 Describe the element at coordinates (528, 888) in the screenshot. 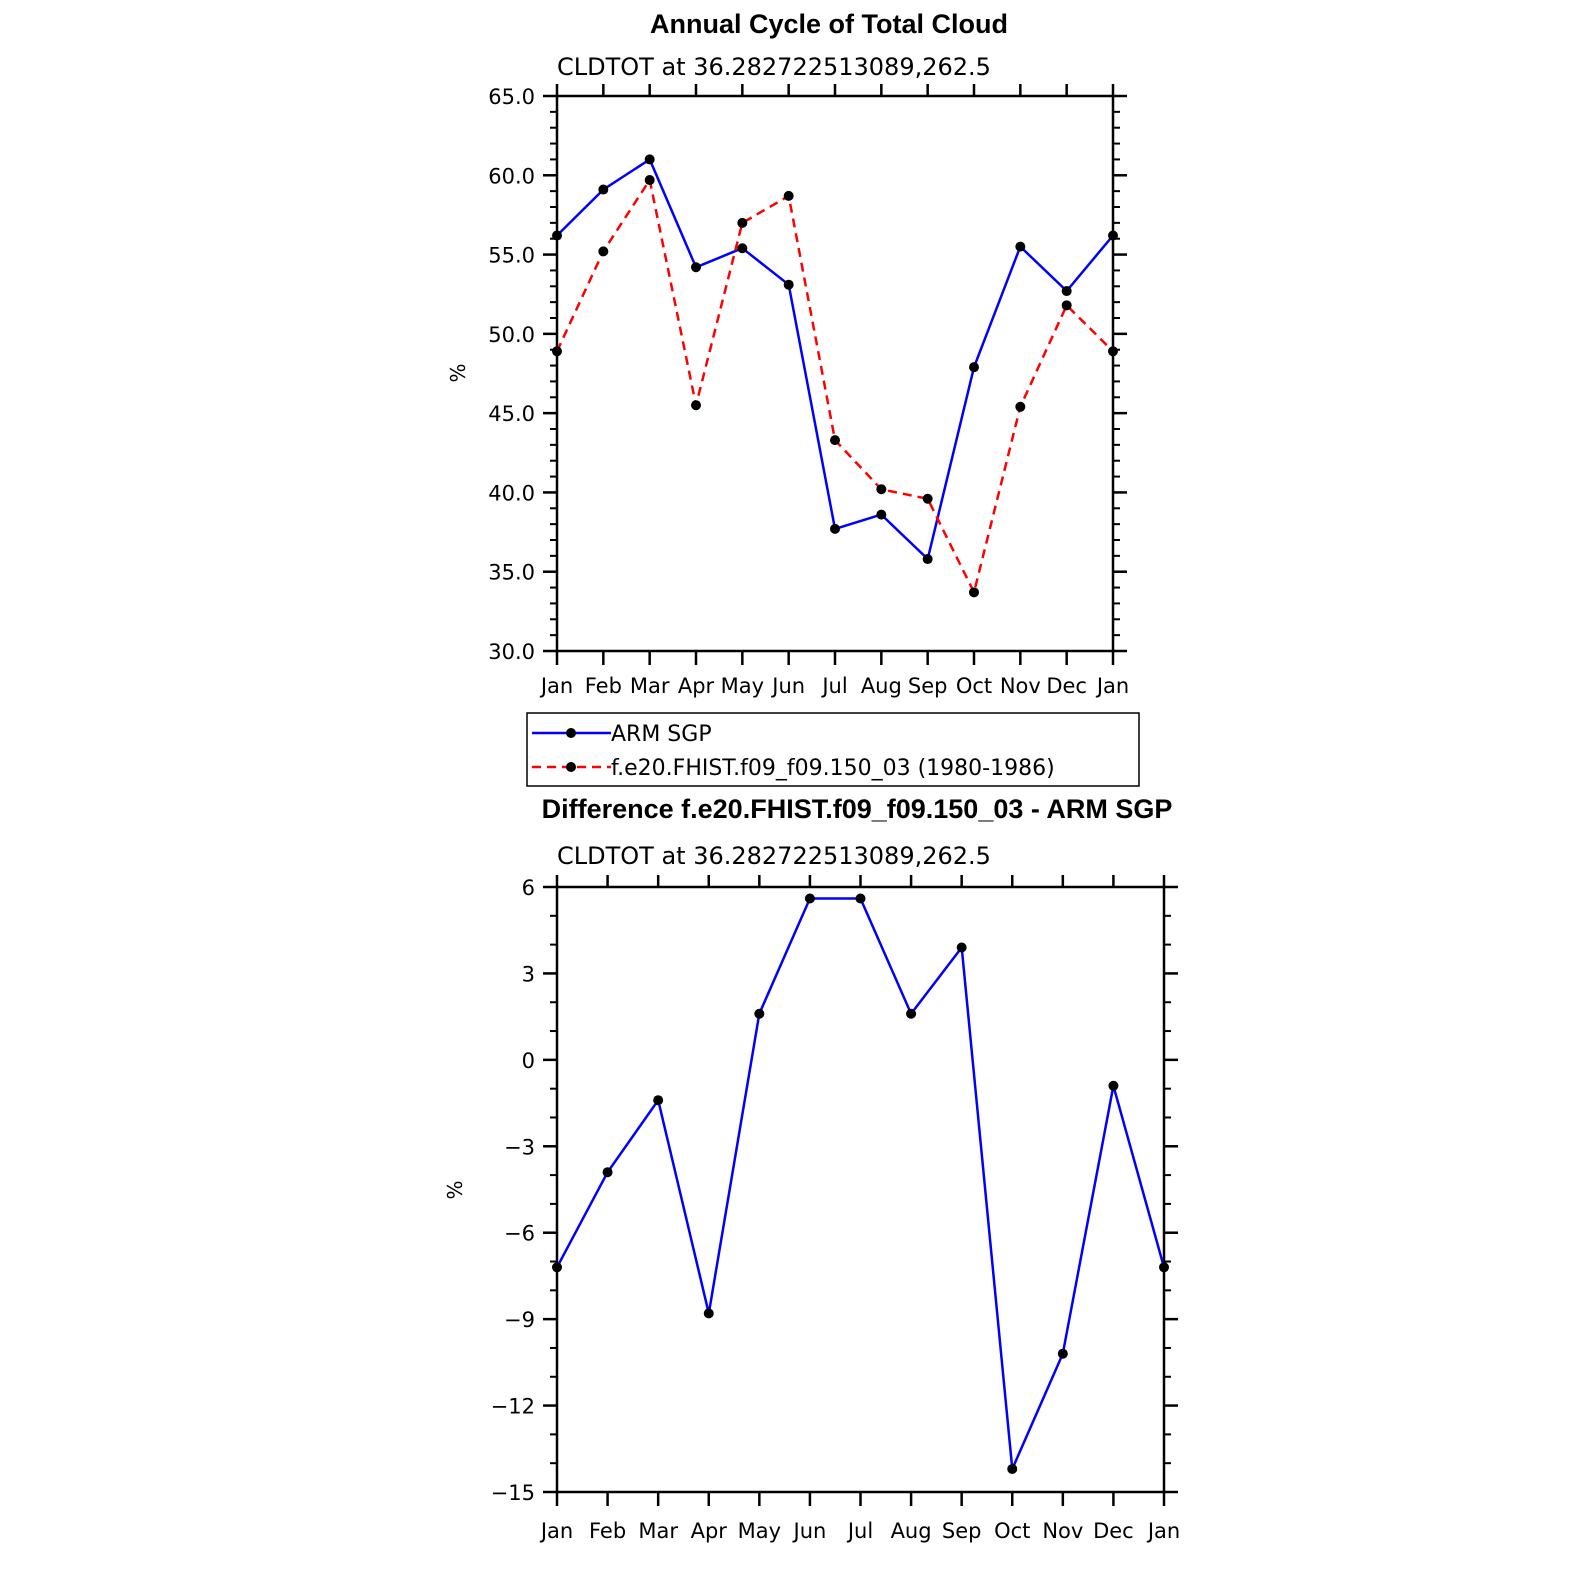

I see `y-tick-label: 6` at that location.